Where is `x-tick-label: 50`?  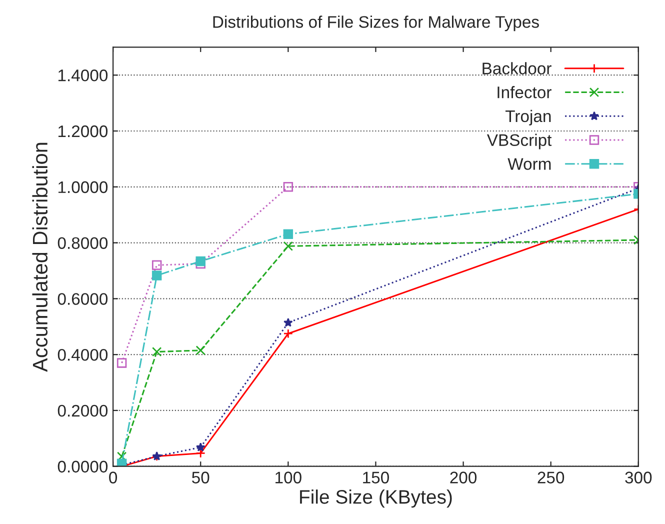
x-tick-label: 50 is located at coordinates (201, 478).